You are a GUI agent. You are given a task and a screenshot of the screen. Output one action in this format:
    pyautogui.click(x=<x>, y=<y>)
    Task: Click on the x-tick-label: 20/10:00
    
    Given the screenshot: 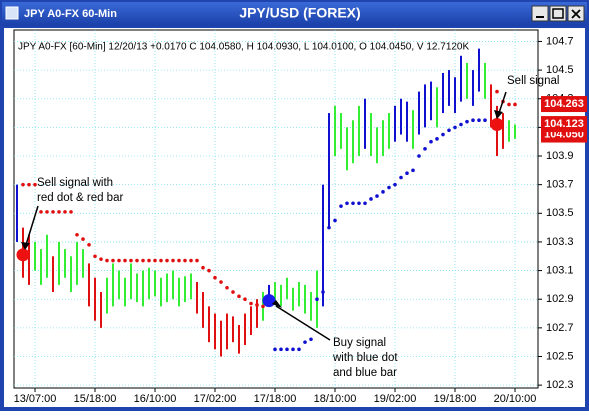 What is the action you would take?
    pyautogui.click(x=515, y=399)
    